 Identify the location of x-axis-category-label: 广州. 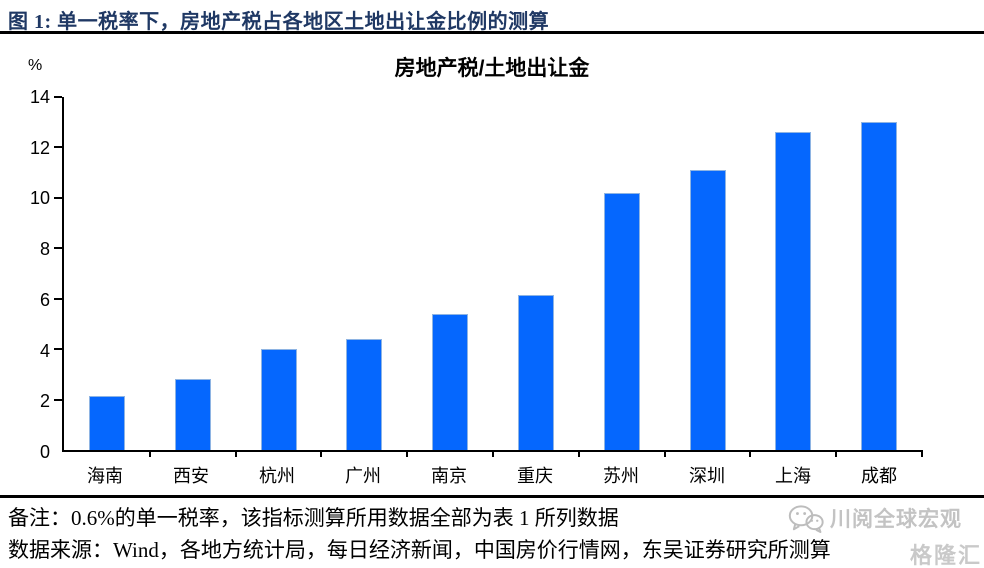
(363, 476).